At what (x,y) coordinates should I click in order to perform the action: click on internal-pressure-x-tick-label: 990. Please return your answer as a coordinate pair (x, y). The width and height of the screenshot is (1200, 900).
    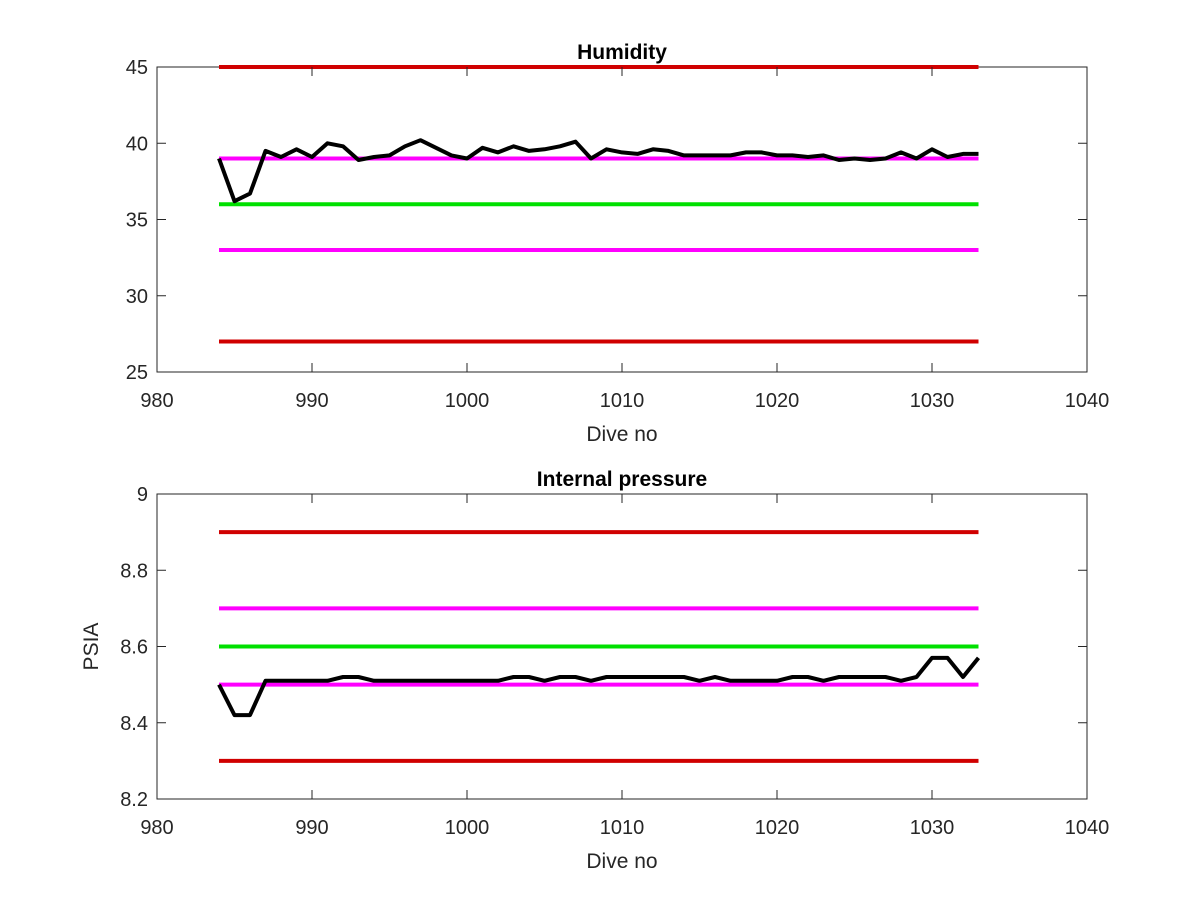
    Looking at the image, I should click on (311, 828).